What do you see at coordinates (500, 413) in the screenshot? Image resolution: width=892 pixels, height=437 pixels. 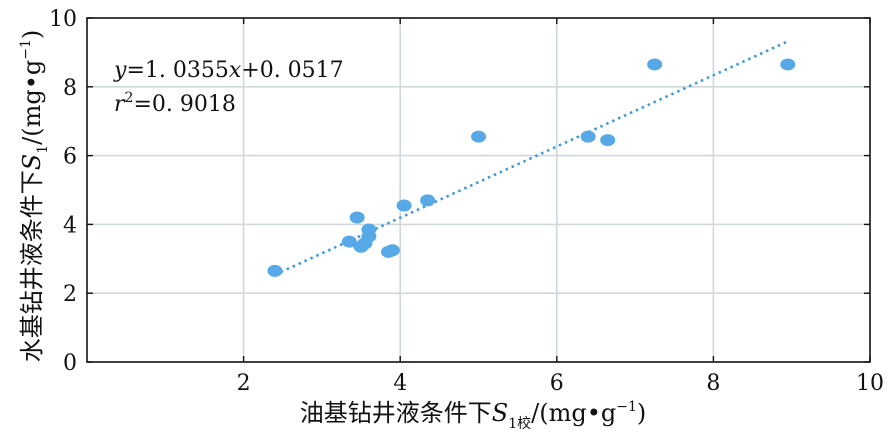 I see `x-title-var: S` at bounding box center [500, 413].